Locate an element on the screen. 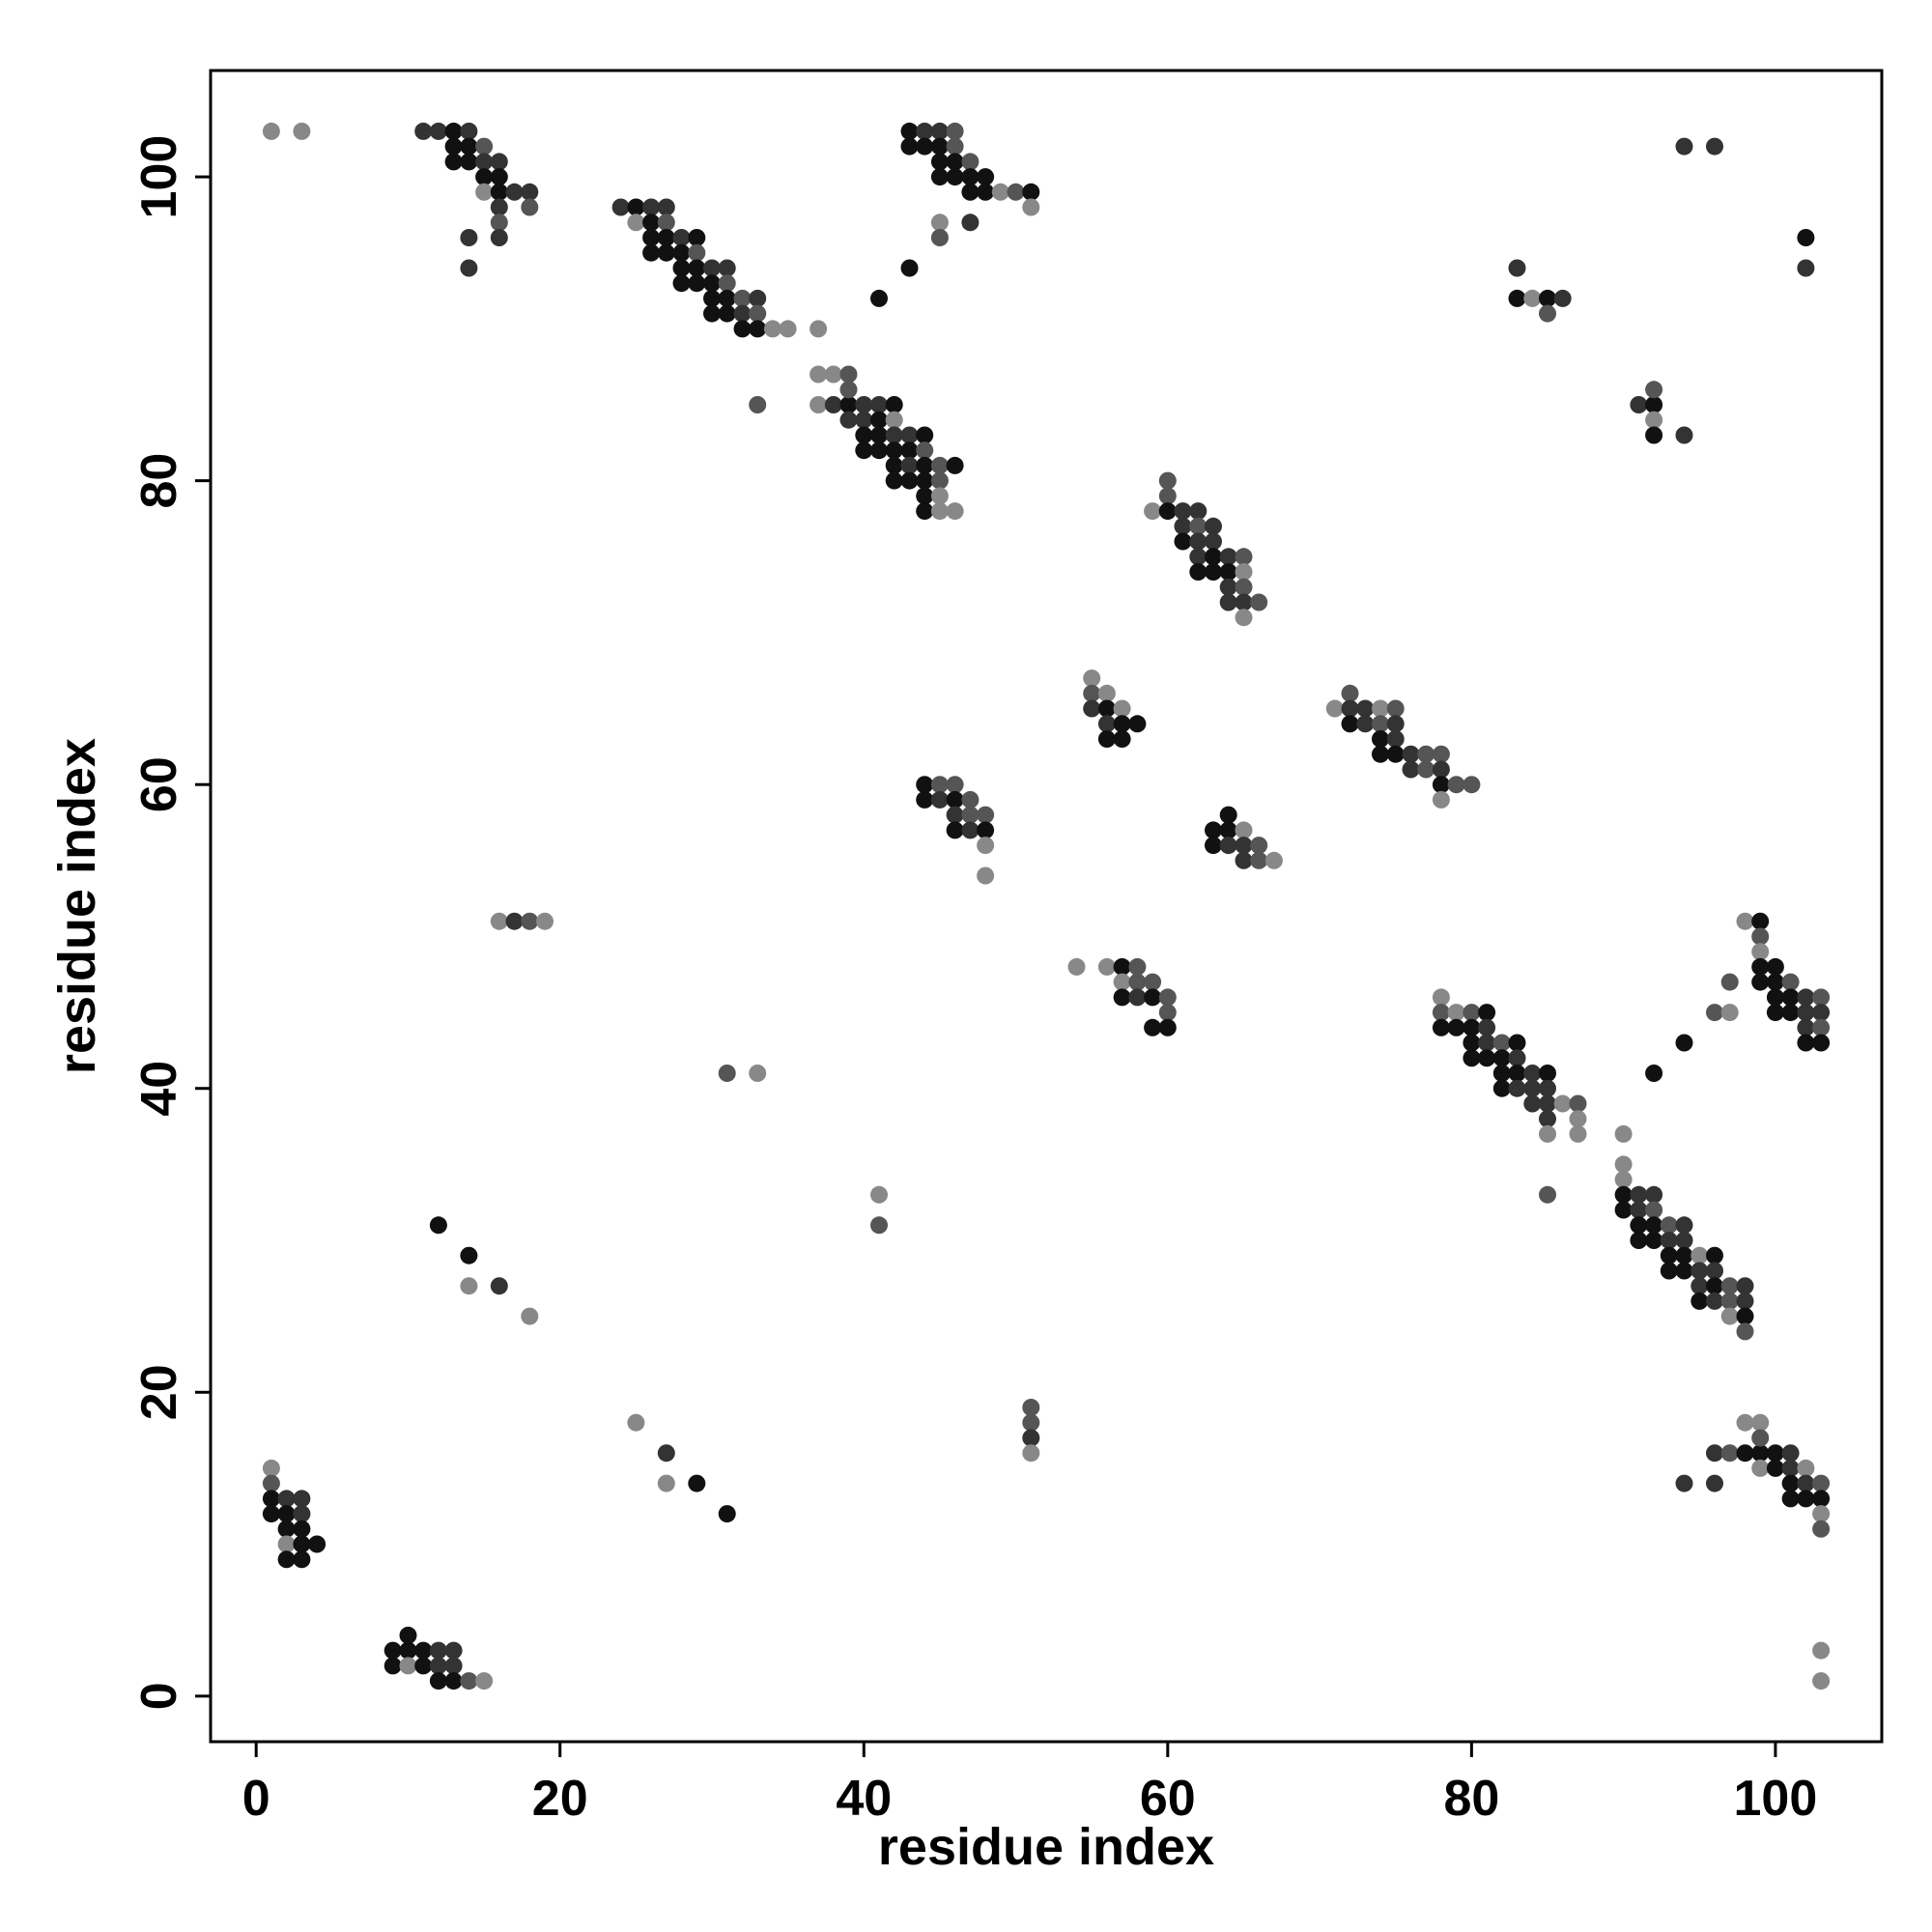 The image size is (1932, 1932). x-axis: 0 20 40 60 80 100 is located at coordinates (1029, 1784).